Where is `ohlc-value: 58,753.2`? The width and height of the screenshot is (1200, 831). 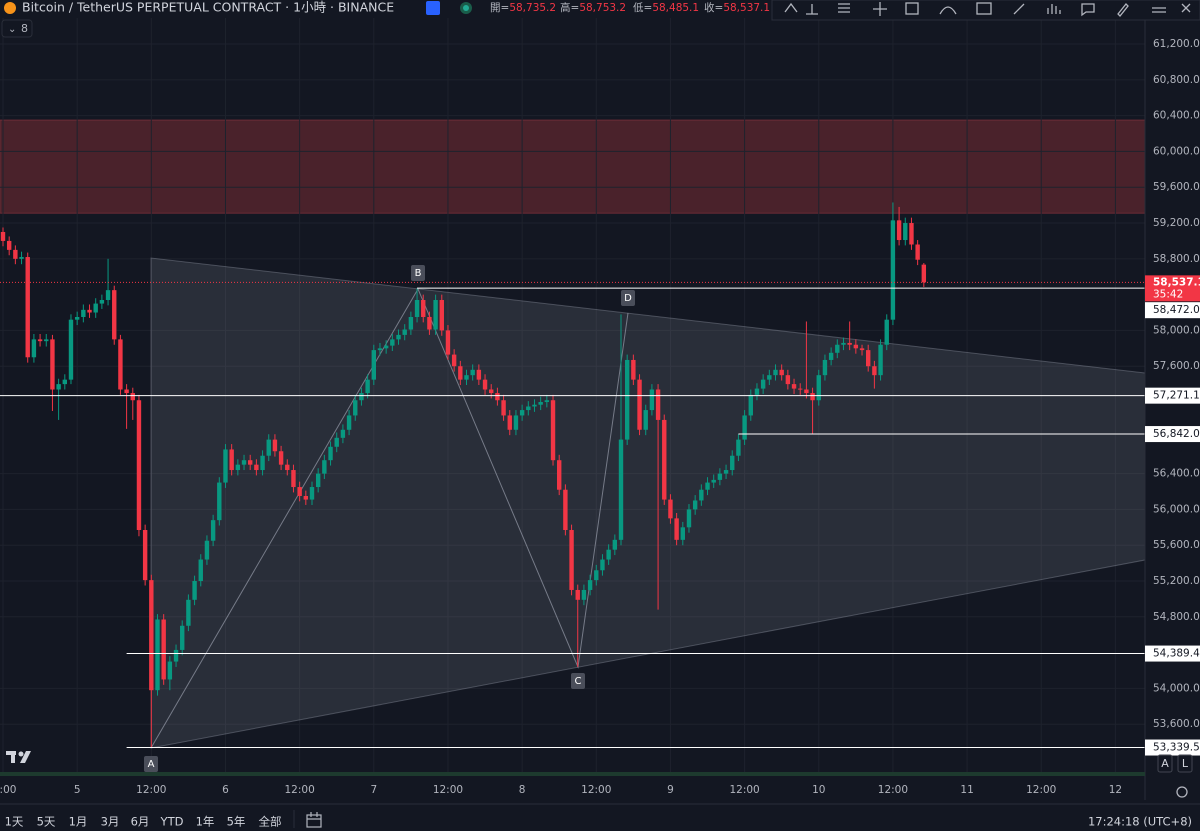
ohlc-value: 58,753.2 is located at coordinates (602, 8).